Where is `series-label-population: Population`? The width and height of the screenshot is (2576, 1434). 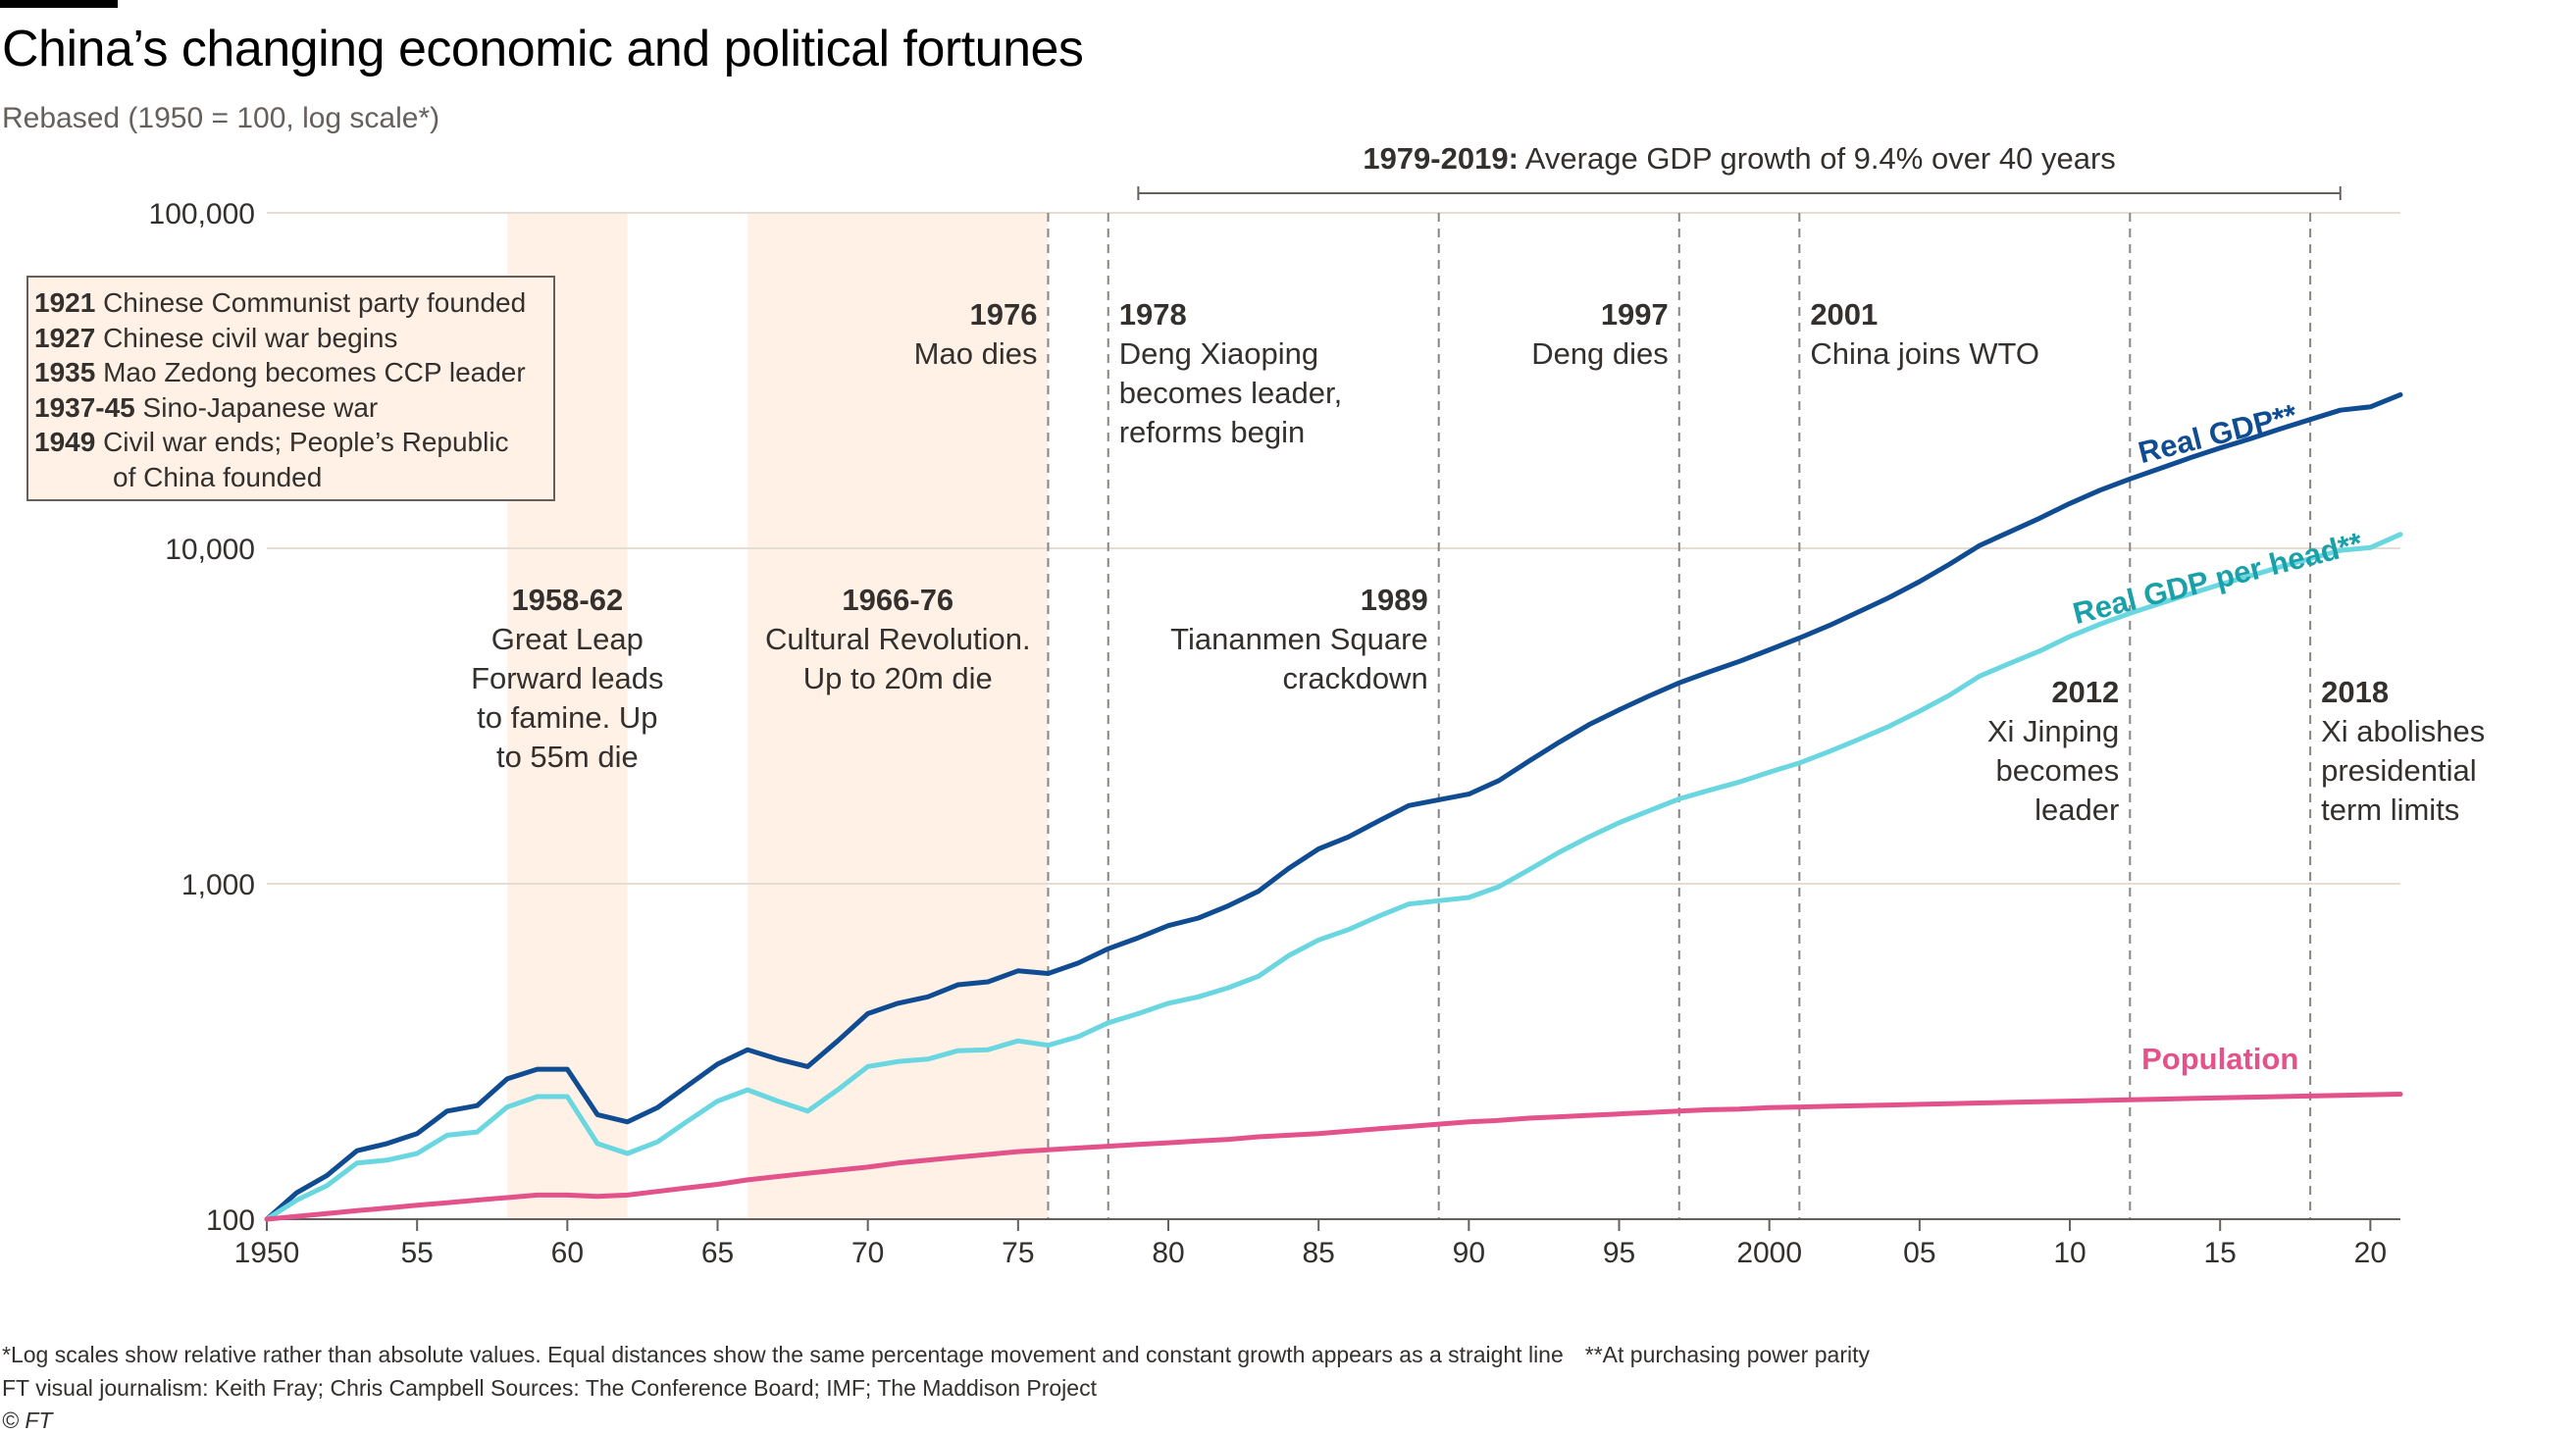
series-label-population: Population is located at coordinates (2219, 1059).